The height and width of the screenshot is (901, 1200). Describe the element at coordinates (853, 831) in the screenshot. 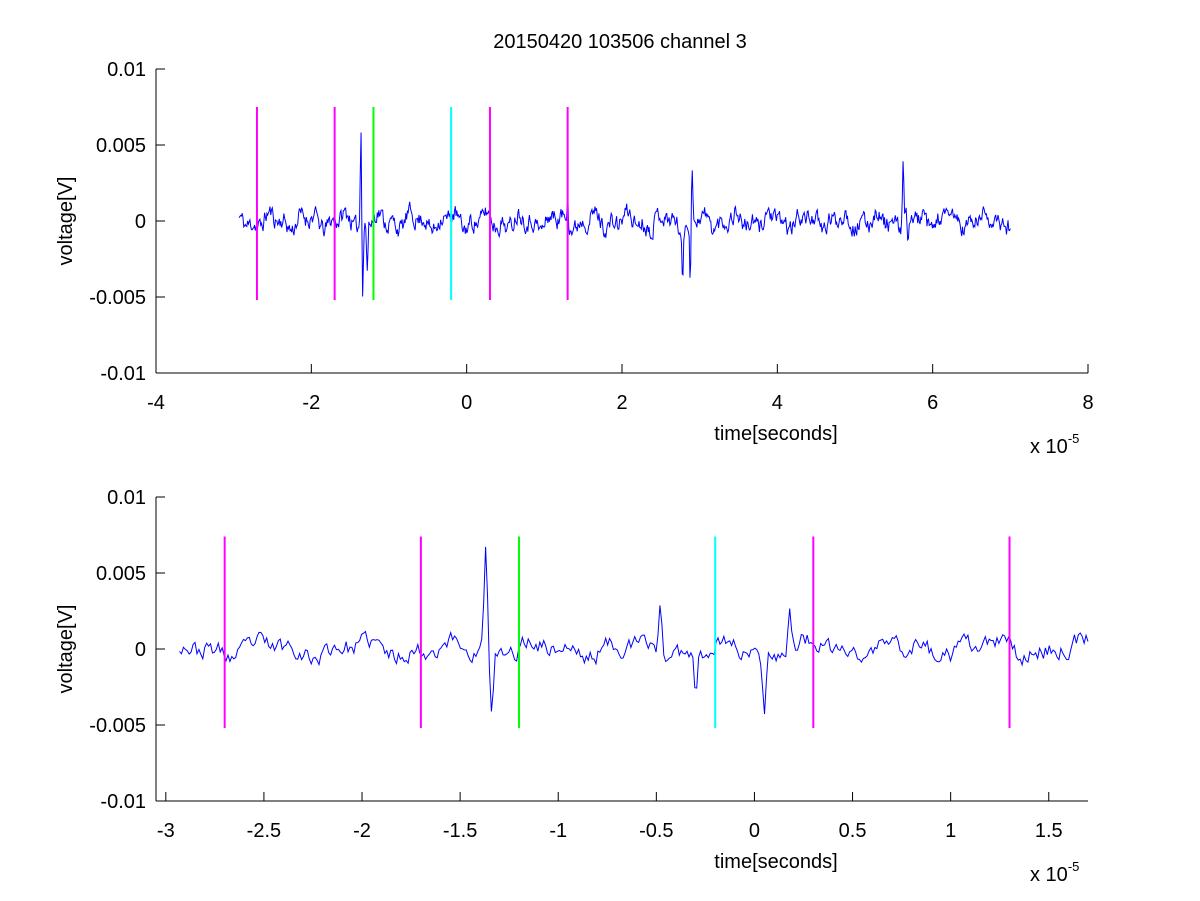

I see `x-tick-label: 0.5` at that location.